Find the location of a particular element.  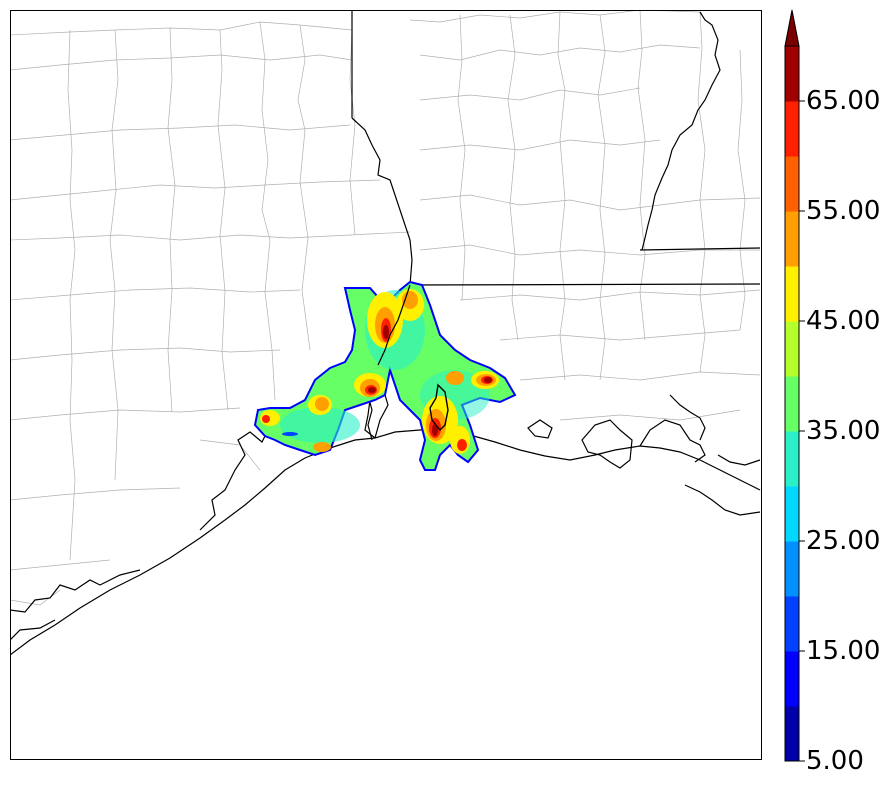

data-field is located at coordinates (385, 375).